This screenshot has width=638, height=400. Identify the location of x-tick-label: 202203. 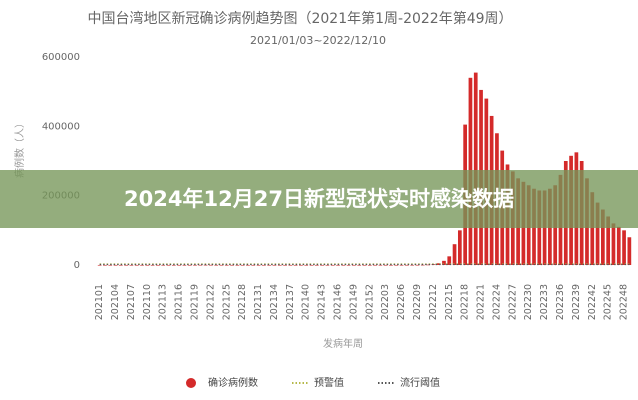
(385, 302).